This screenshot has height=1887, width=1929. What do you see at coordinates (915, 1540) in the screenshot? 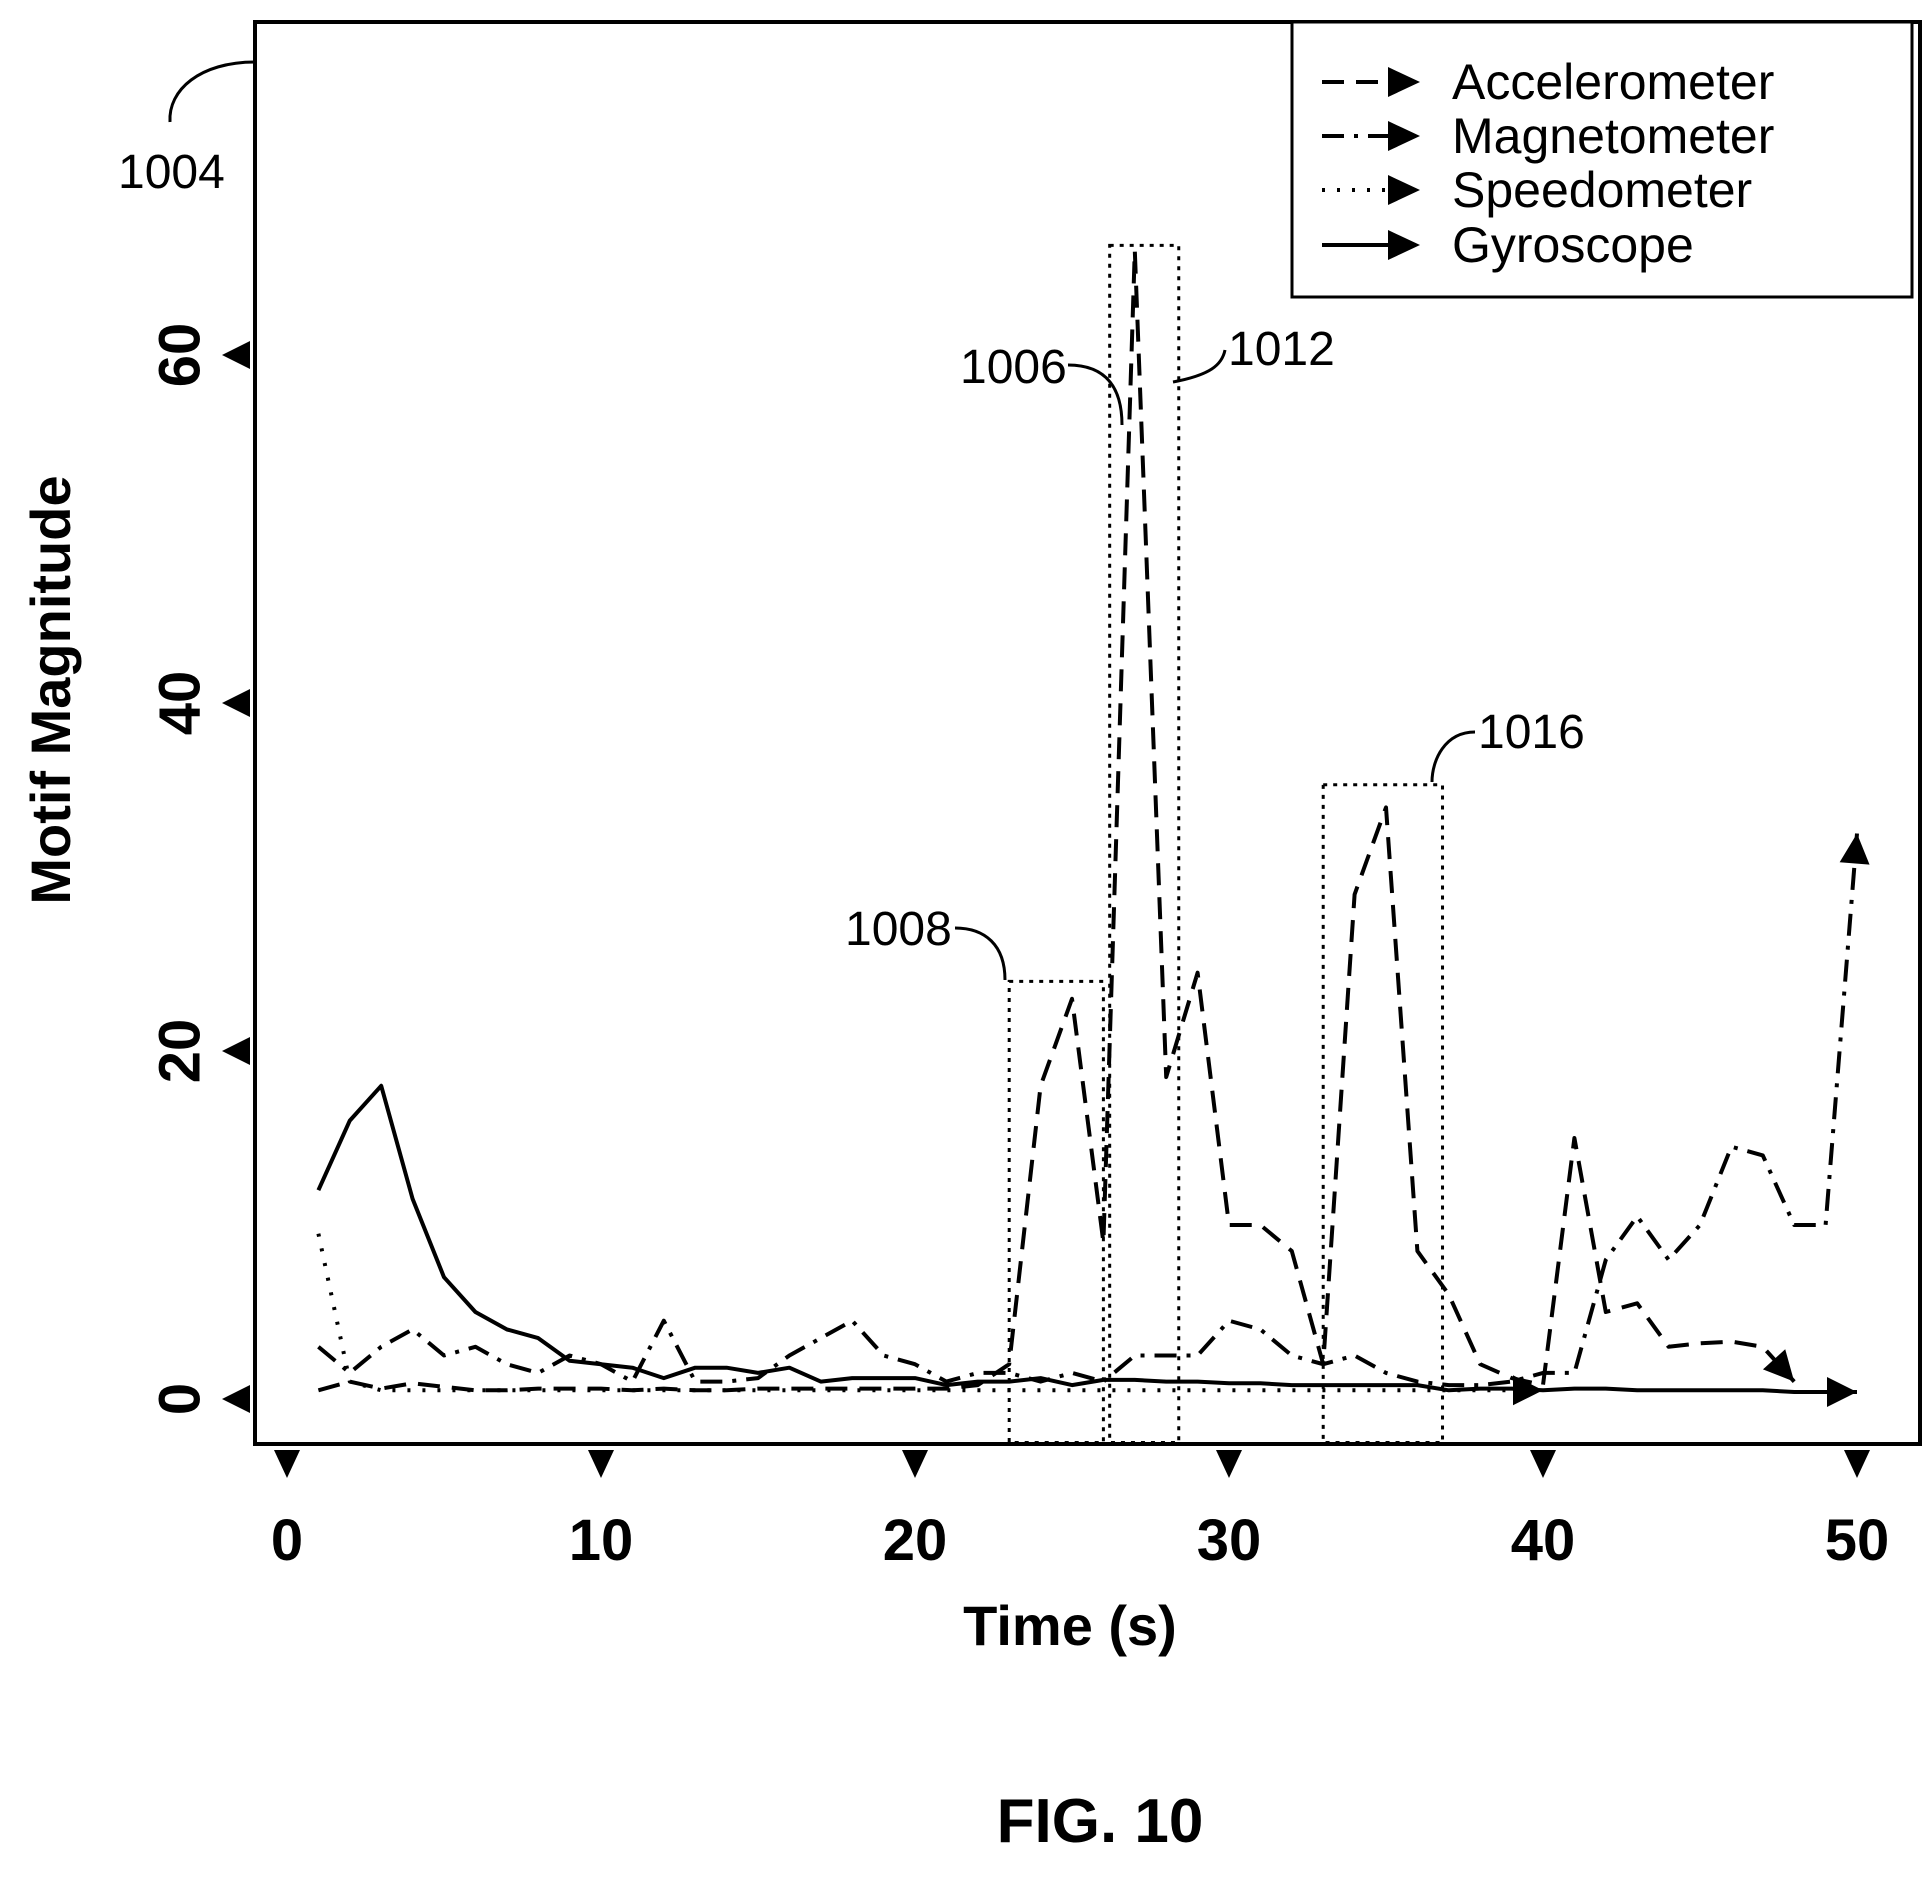
I see `x-tick-label: 20` at bounding box center [915, 1540].